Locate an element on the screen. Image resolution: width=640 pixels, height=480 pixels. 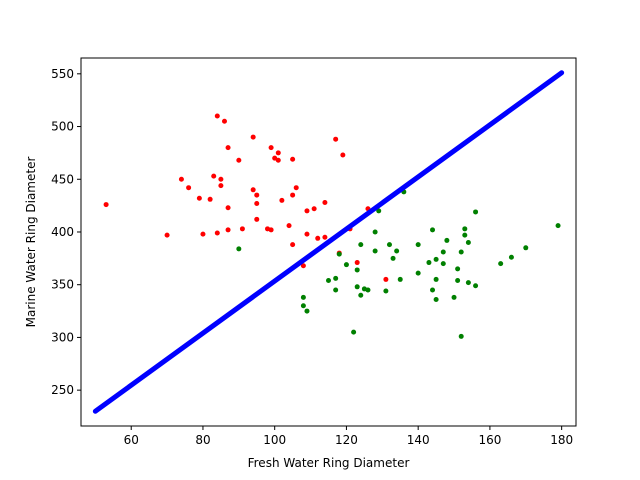
x-tick-label: 100 is located at coordinates (274, 440).